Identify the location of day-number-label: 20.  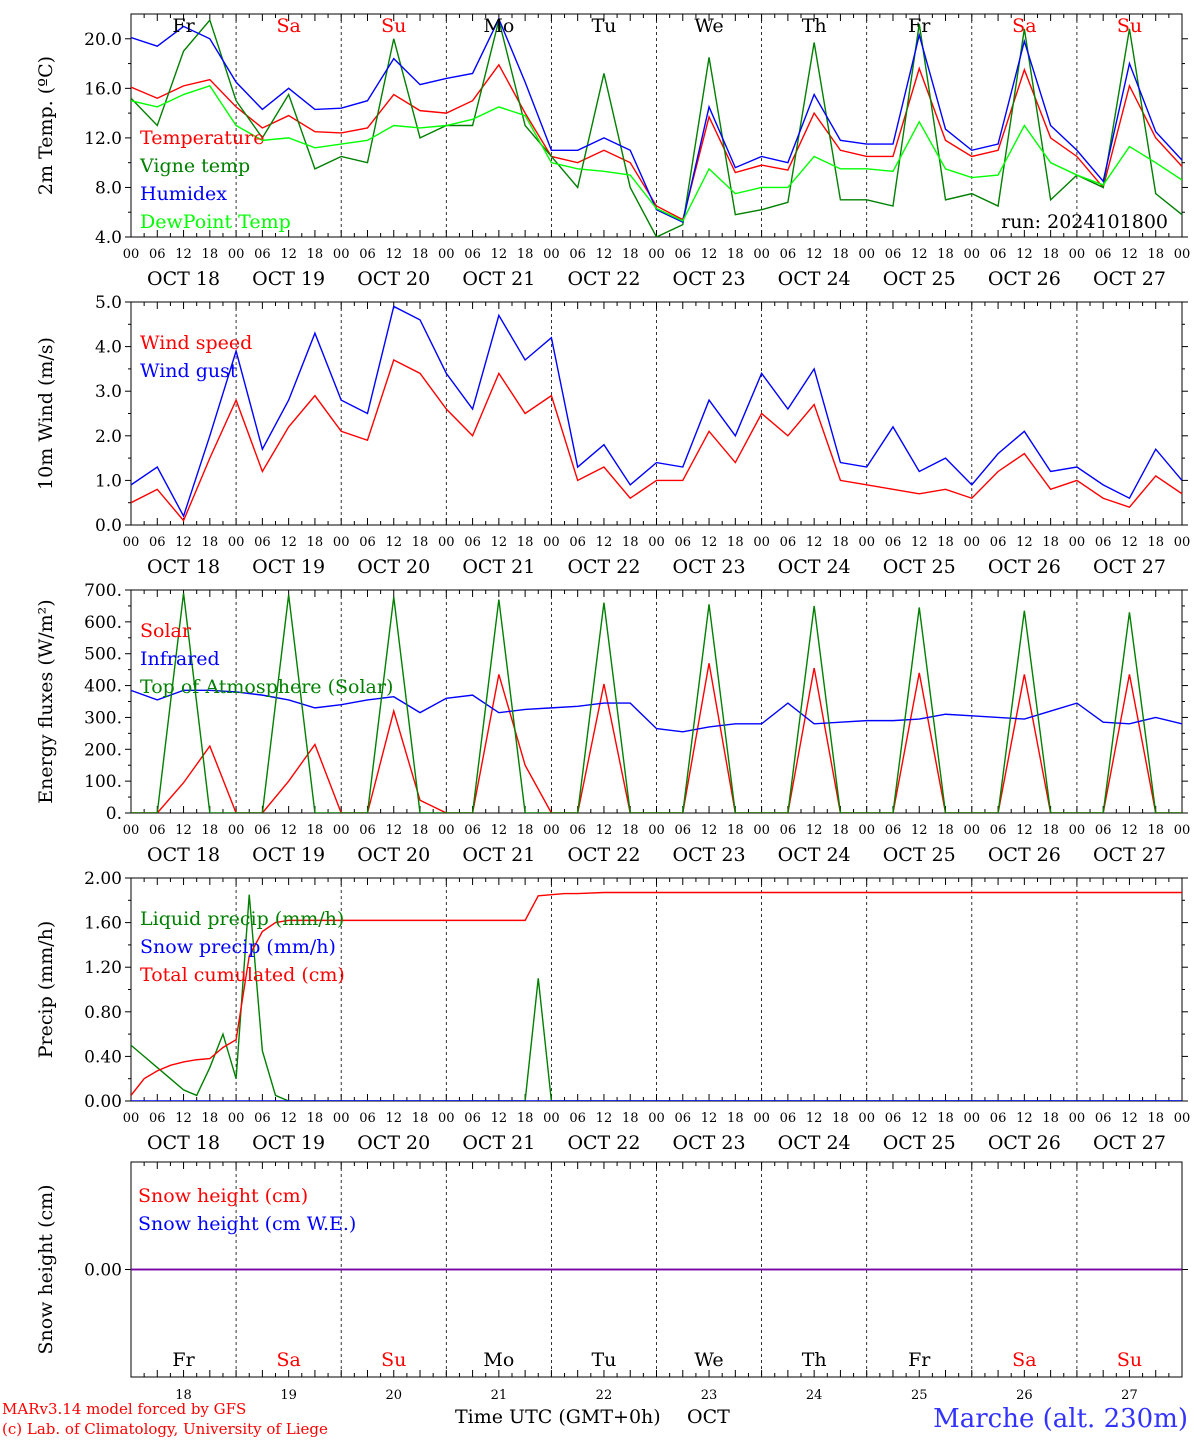
(393, 1395).